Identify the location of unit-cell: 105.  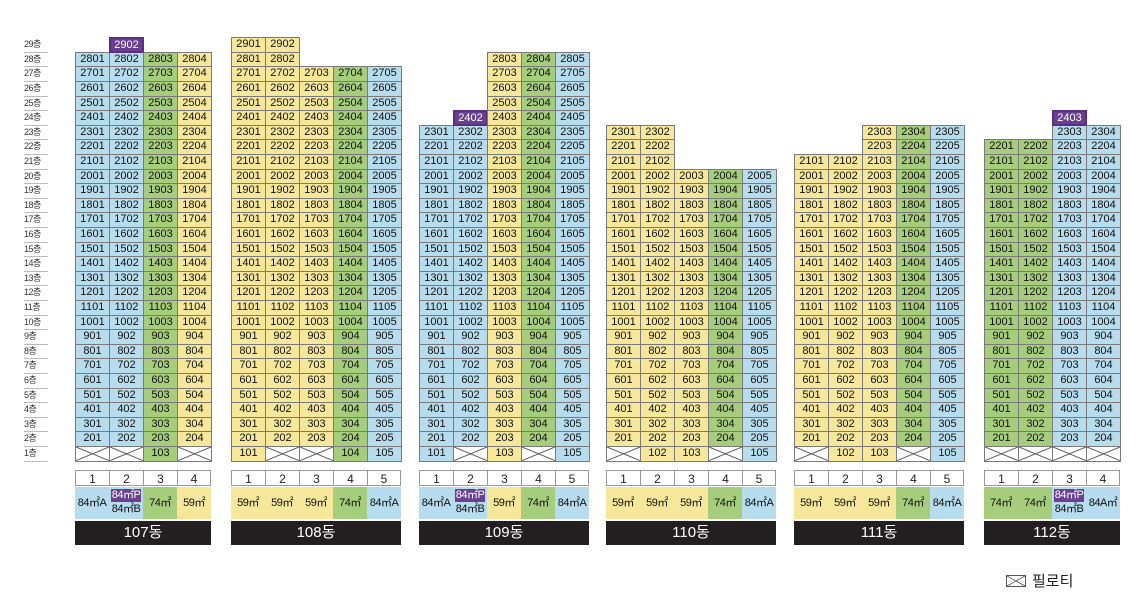
(384, 454).